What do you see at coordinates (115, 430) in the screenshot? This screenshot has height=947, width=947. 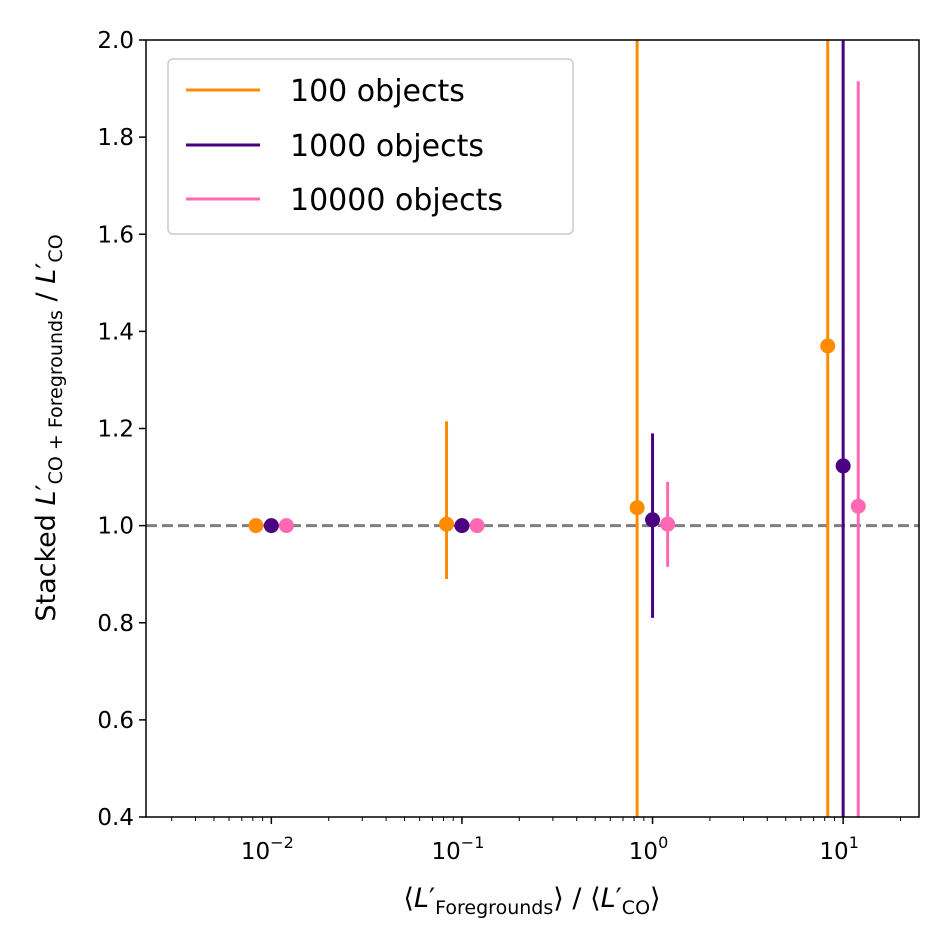 I see `y-tick-label: 1.2` at bounding box center [115, 430].